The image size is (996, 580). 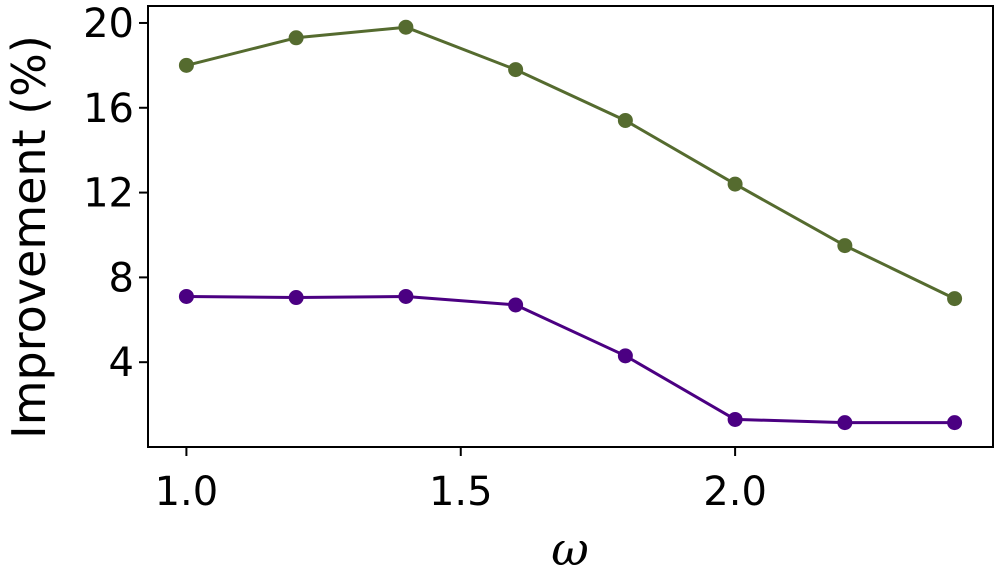 What do you see at coordinates (735, 492) in the screenshot?
I see `x-tick-label: 2.0` at bounding box center [735, 492].